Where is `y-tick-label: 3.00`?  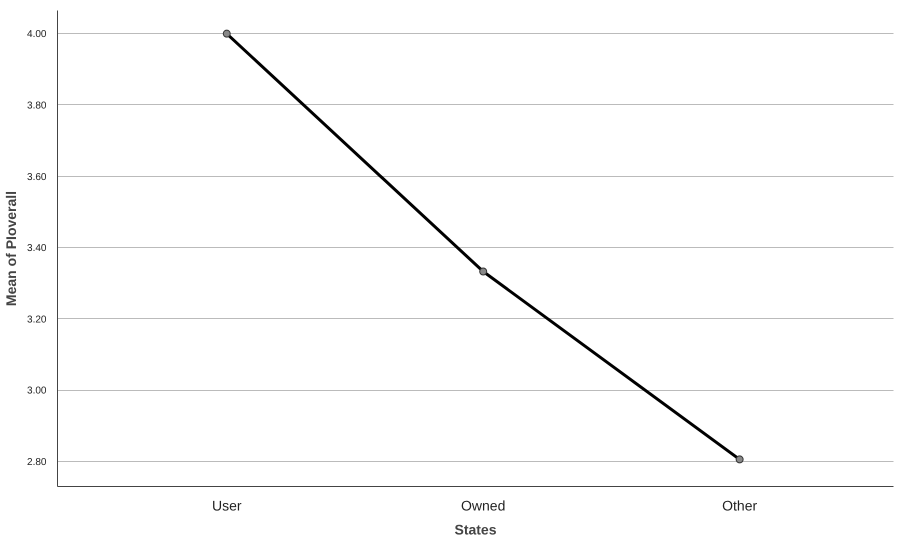 y-tick-label: 3.00 is located at coordinates (37, 391).